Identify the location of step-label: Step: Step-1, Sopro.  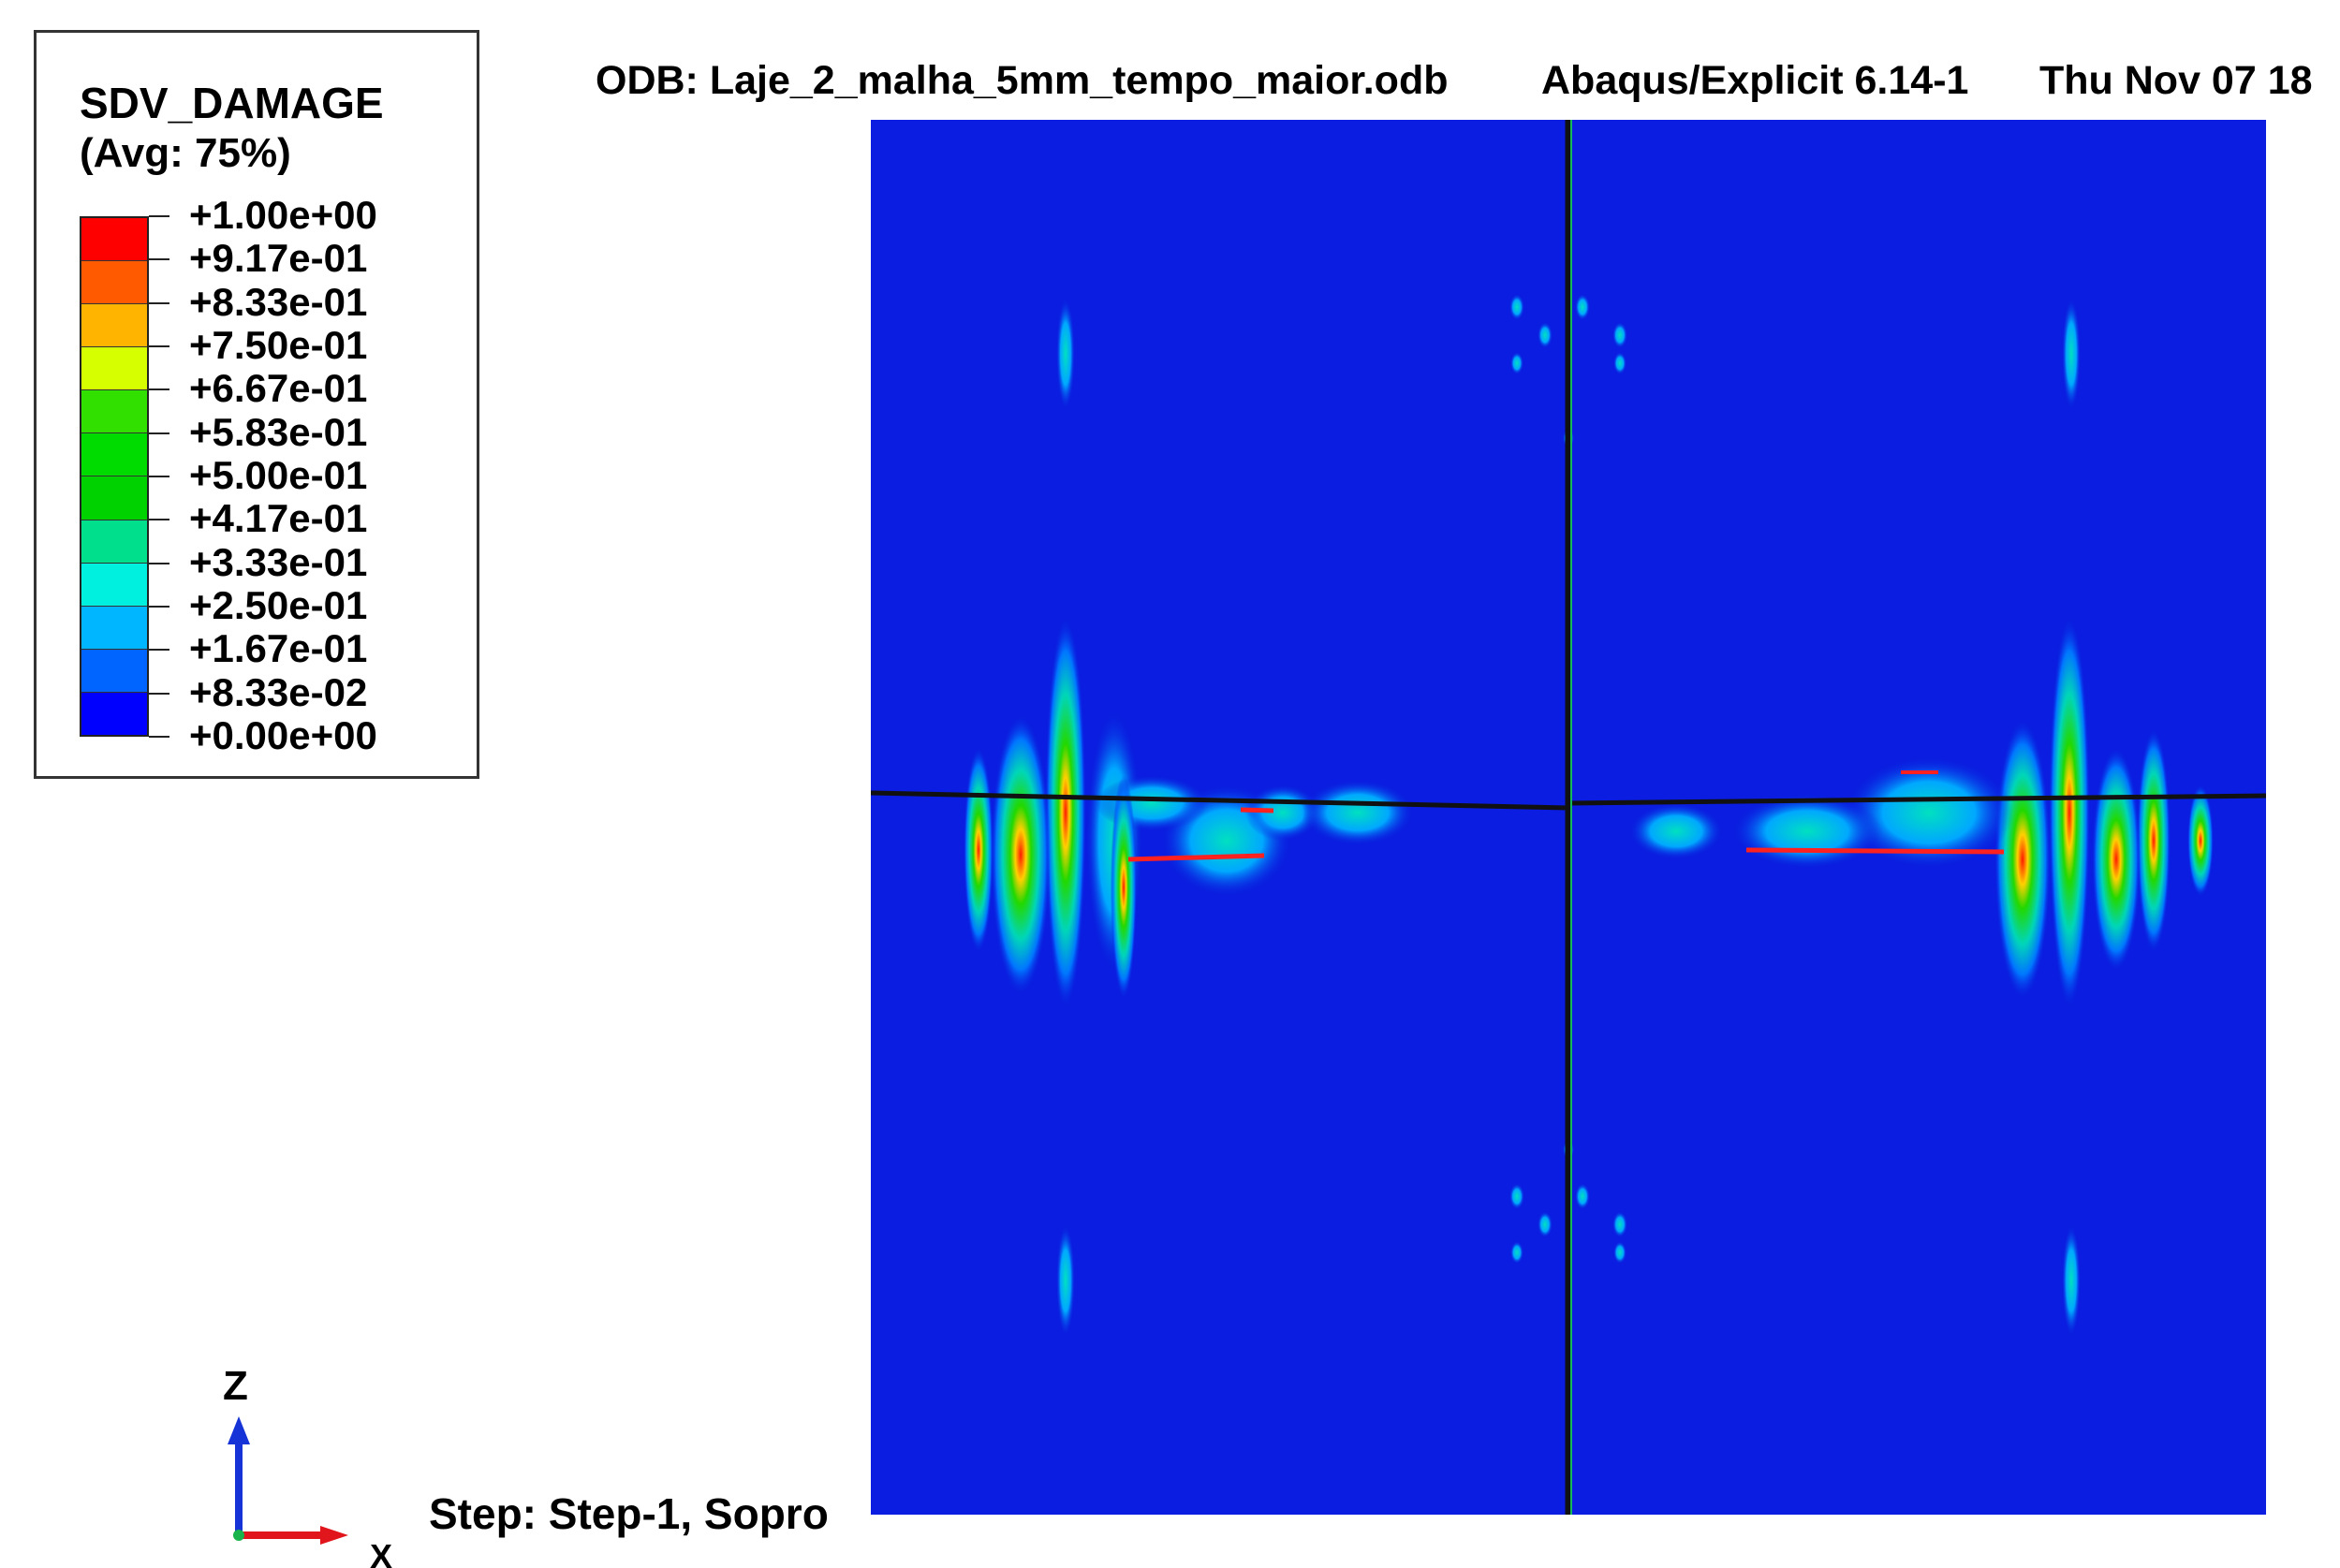
(629, 1513).